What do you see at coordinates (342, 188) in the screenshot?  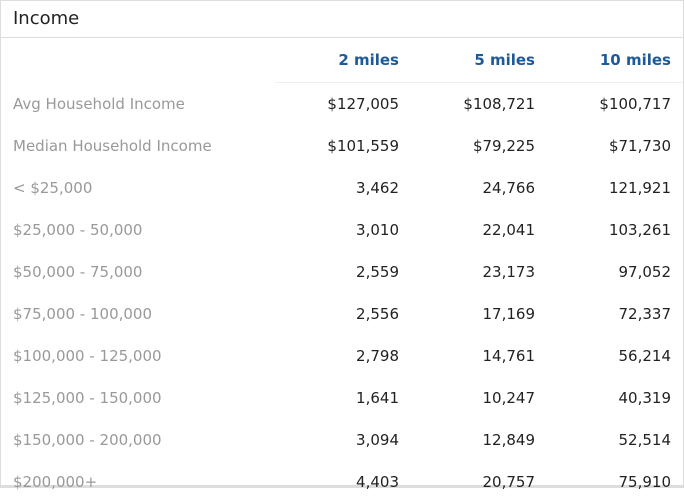 I see `table-row: < $25,000 3,462 24,766 121,921` at bounding box center [342, 188].